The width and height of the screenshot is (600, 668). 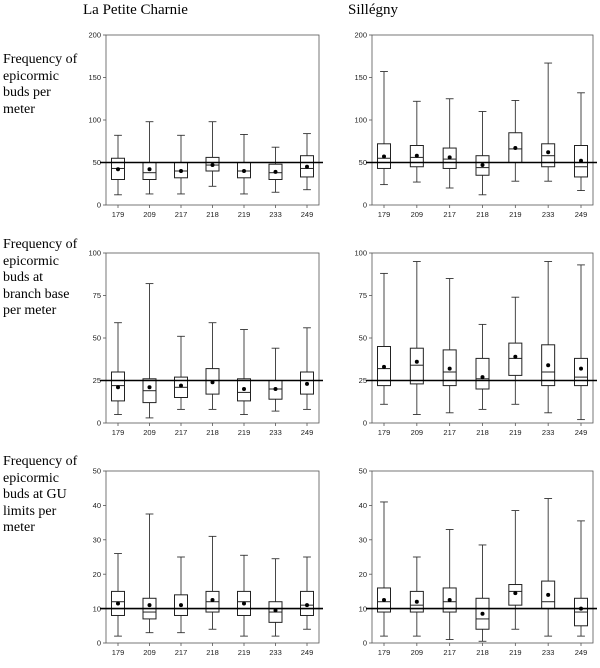 I want to click on y-tick-label: 20, so click(x=363, y=574).